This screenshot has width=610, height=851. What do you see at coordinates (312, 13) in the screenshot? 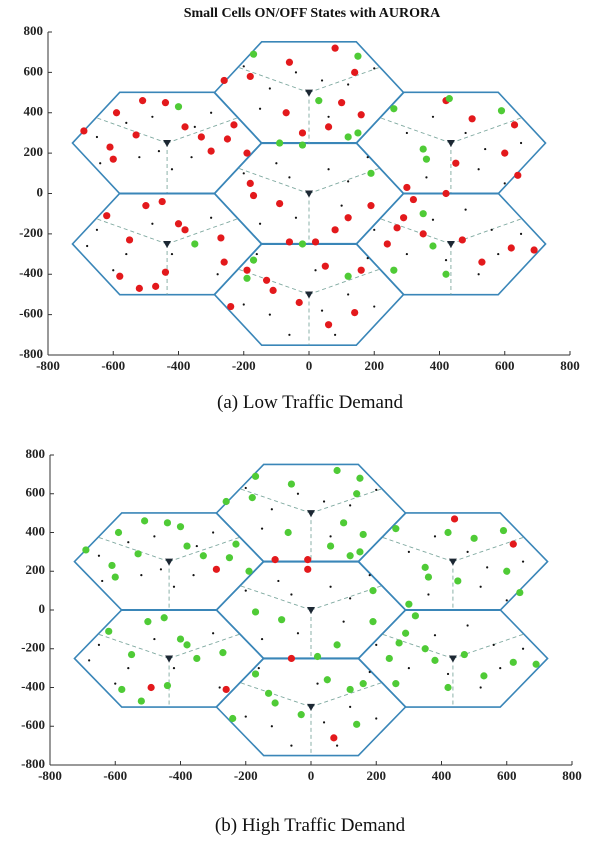
I see `figure-title: Small Cells ON/OFF States with AURORA` at bounding box center [312, 13].